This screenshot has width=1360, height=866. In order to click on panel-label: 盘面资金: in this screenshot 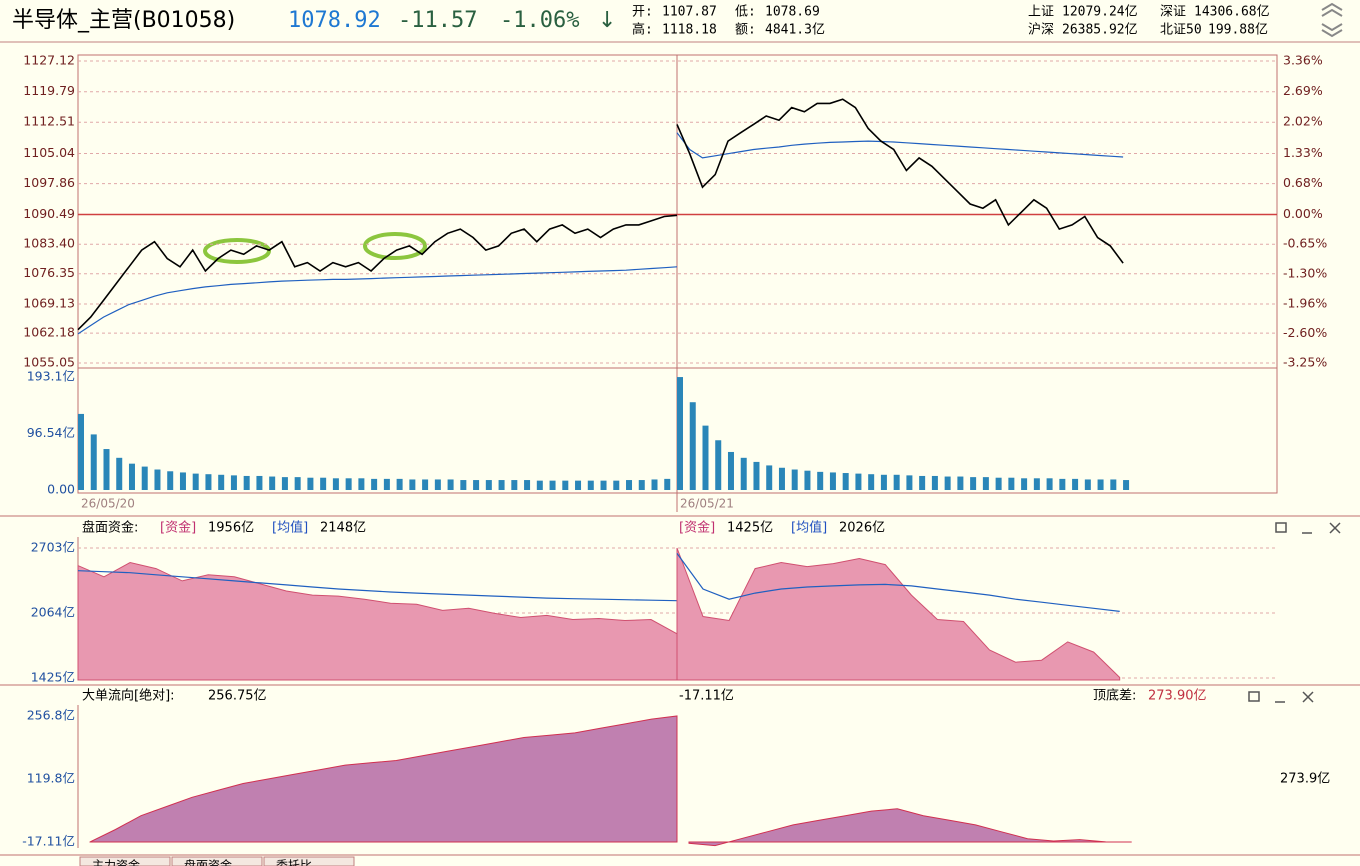, I will do `click(110, 528)`.